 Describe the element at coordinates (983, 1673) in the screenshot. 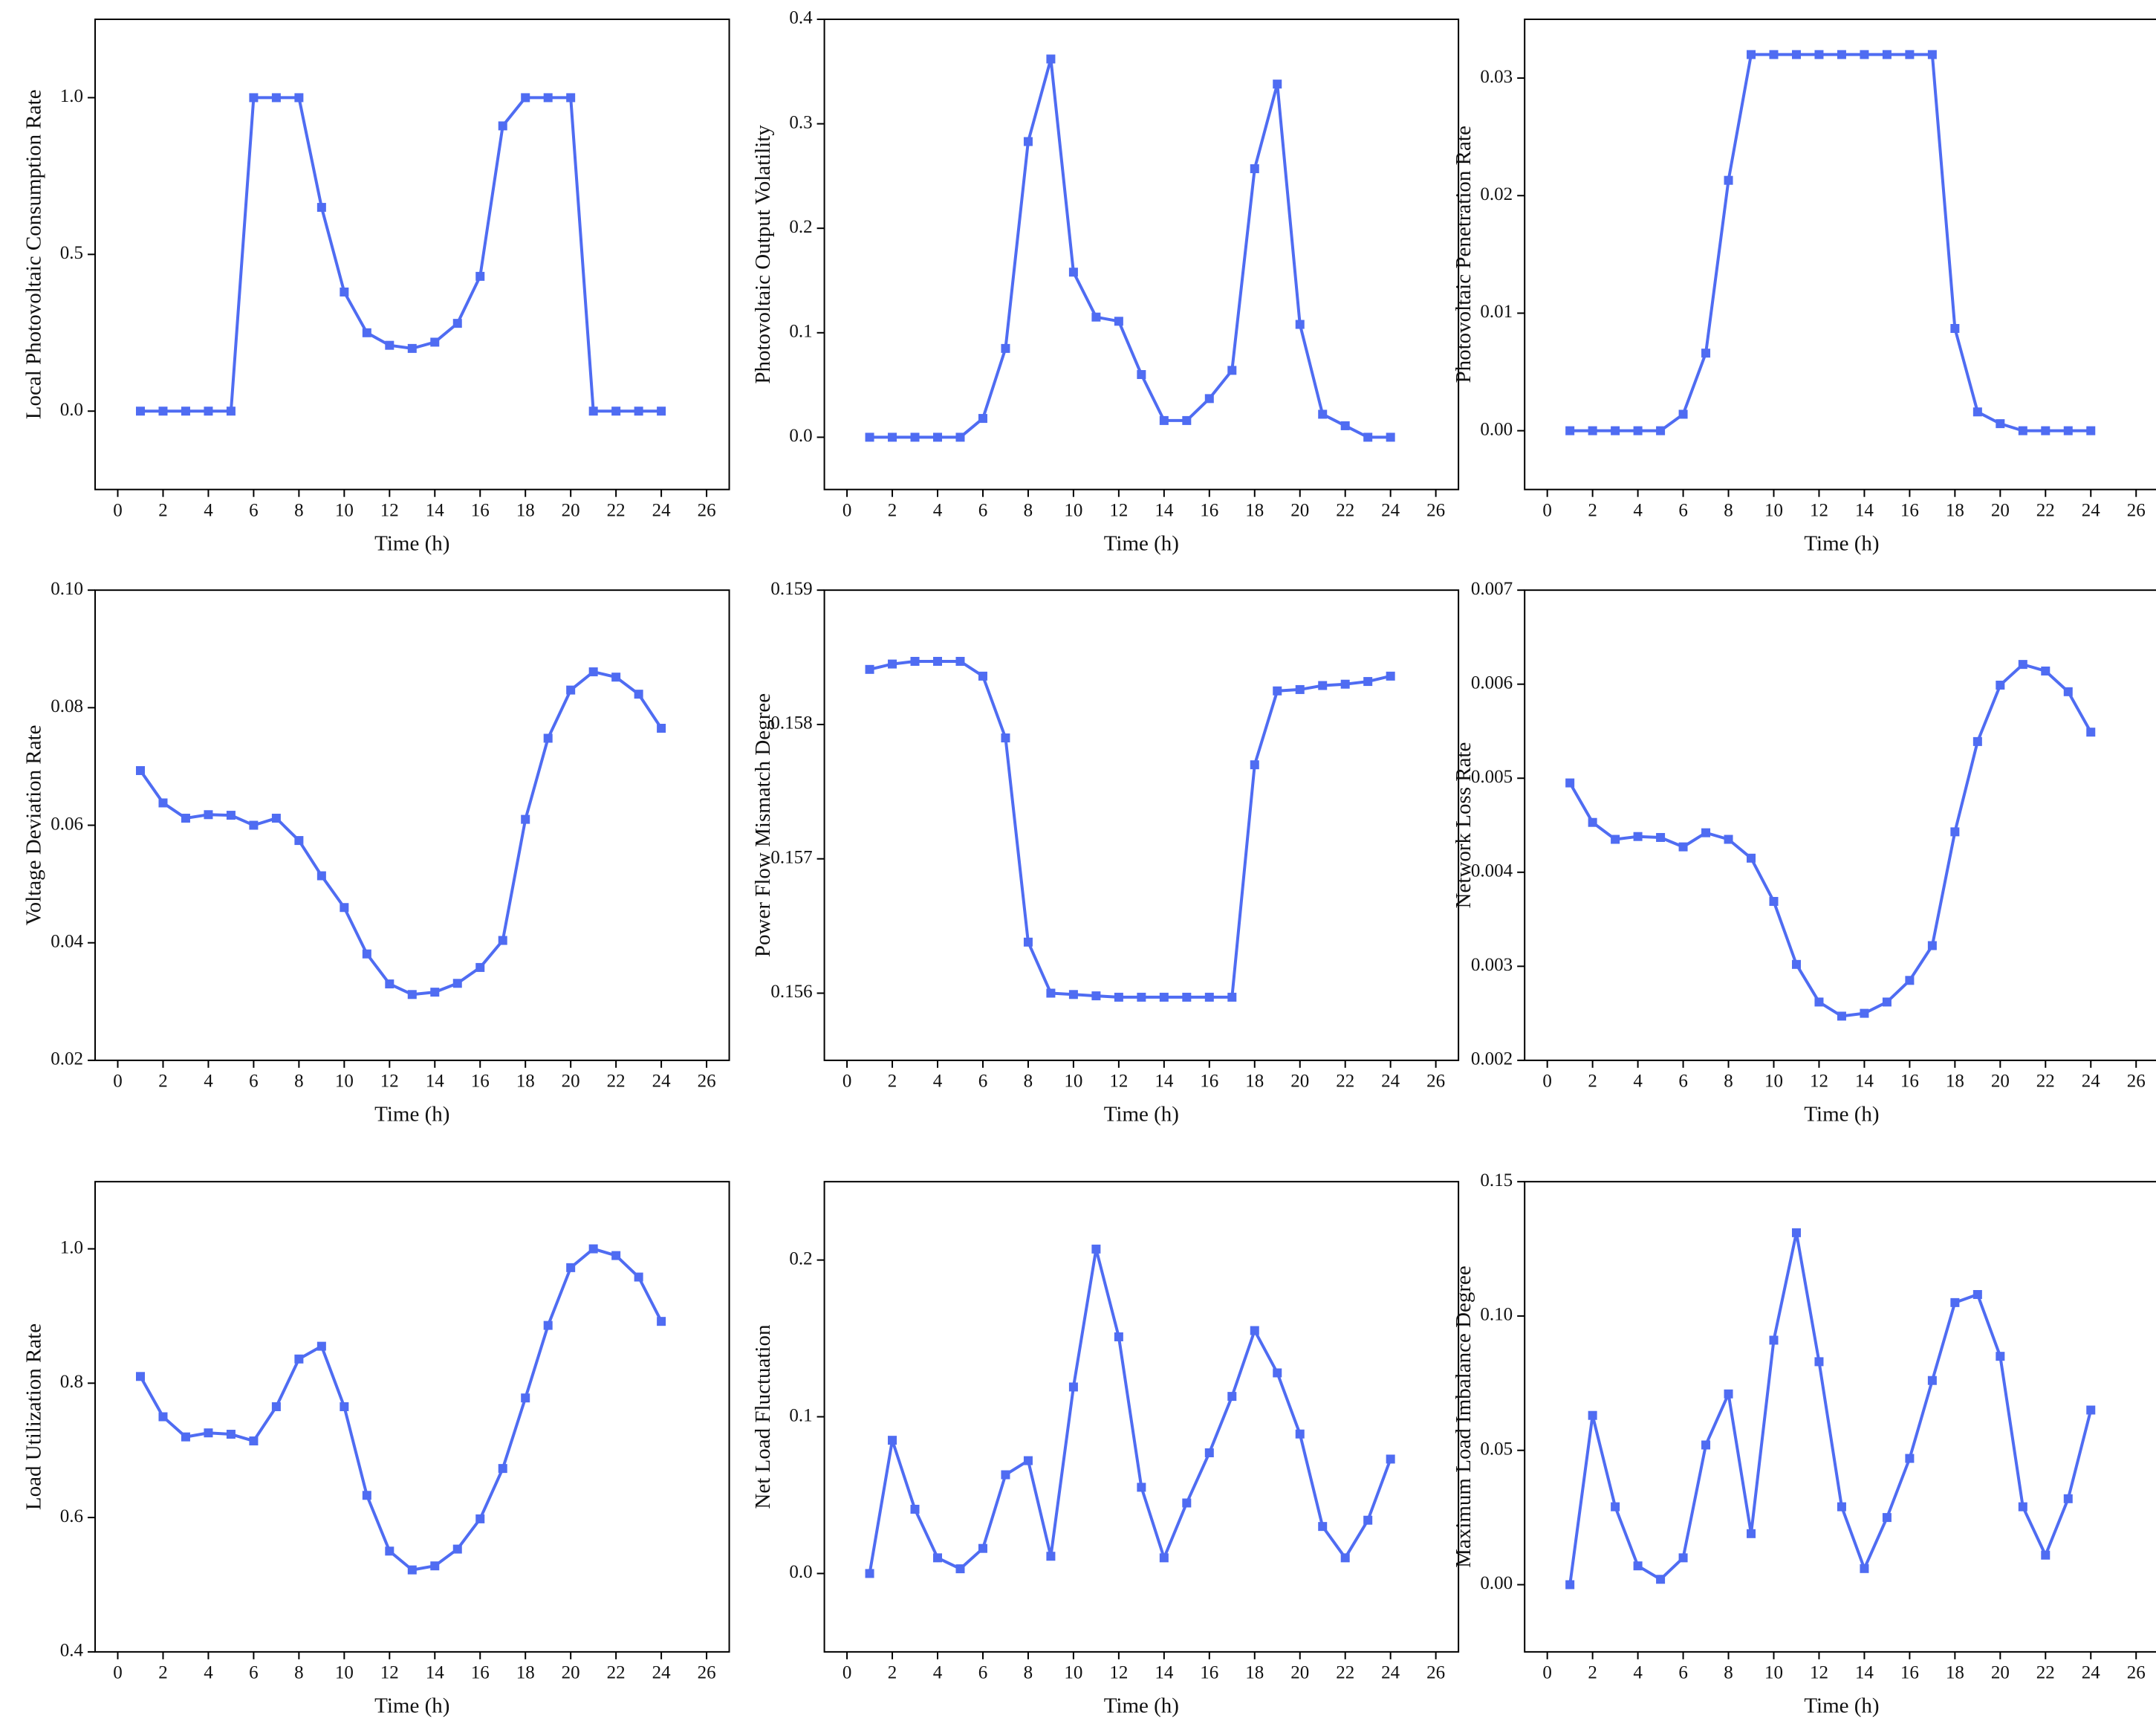

I see `x-tick-label: 6` at that location.